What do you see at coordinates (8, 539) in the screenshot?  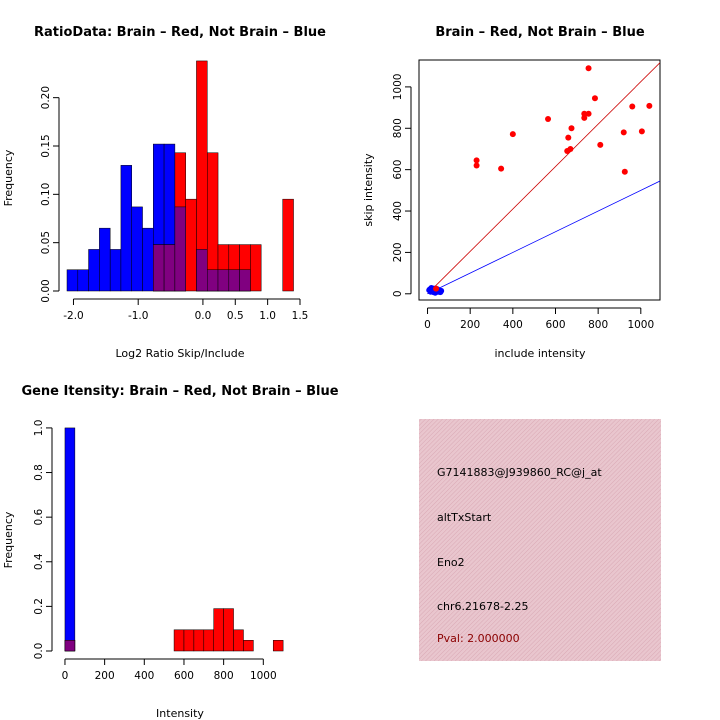 I see `gene-intensity-y-label: Frequency` at bounding box center [8, 539].